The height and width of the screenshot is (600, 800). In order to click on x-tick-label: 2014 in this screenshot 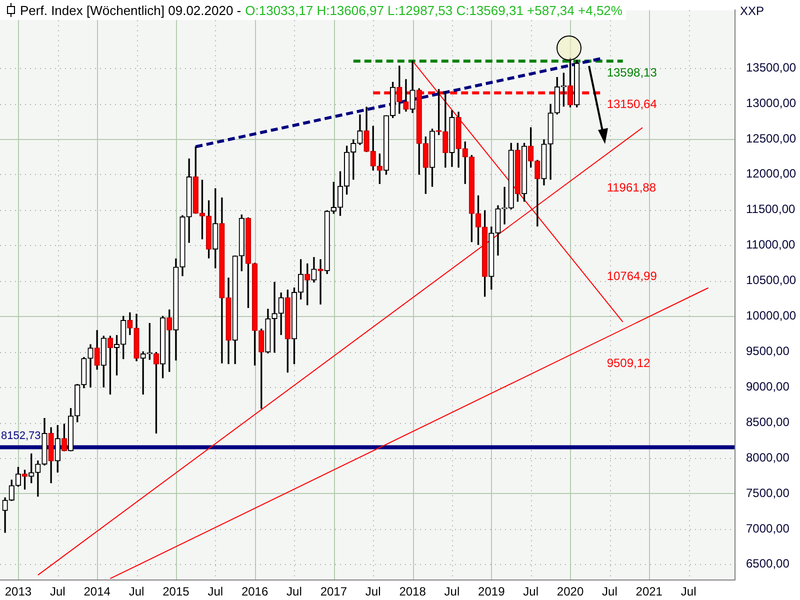, I will do `click(97, 591)`.